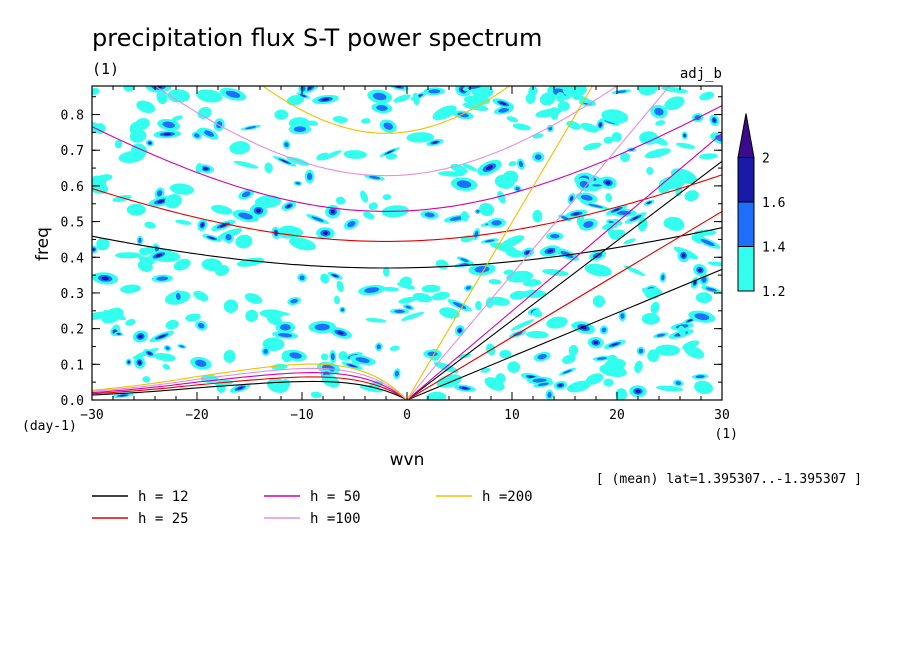  I want to click on y-tick-label: 0.7, so click(72, 151).